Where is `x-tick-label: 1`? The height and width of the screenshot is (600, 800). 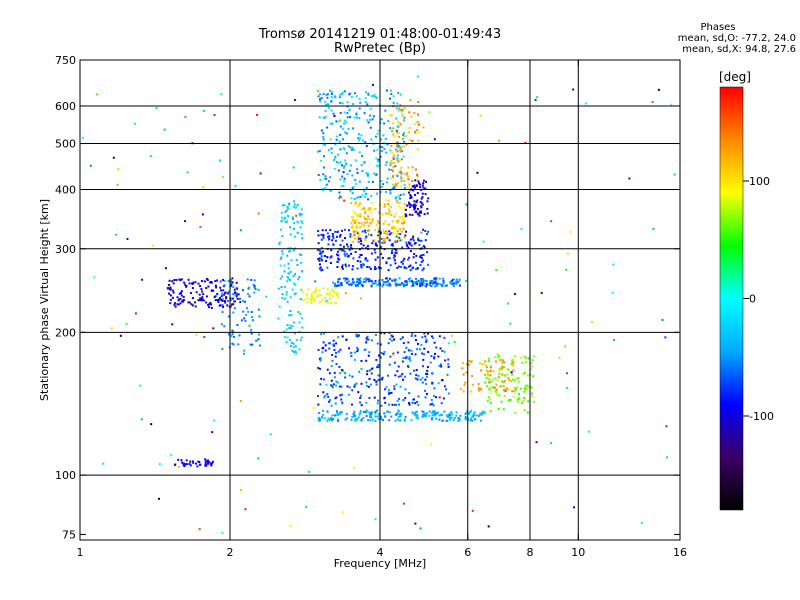
x-tick-label: 1 is located at coordinates (80, 552).